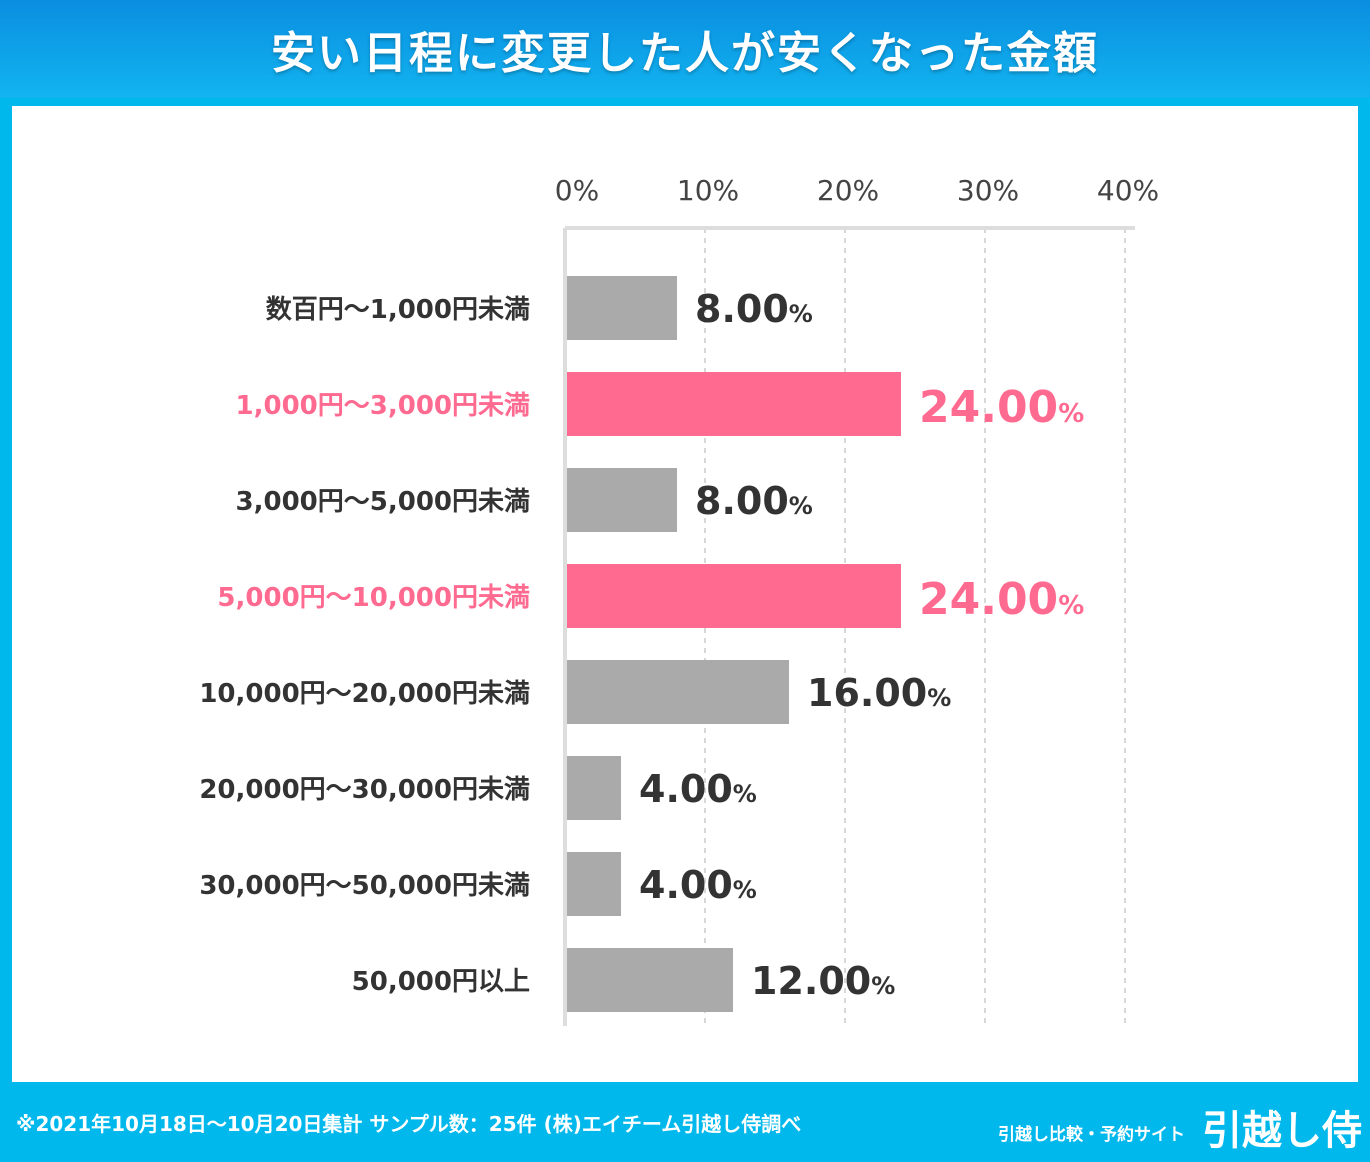 The image size is (1370, 1162). What do you see at coordinates (879, 693) in the screenshot?
I see `value-label: 16.00%` at bounding box center [879, 693].